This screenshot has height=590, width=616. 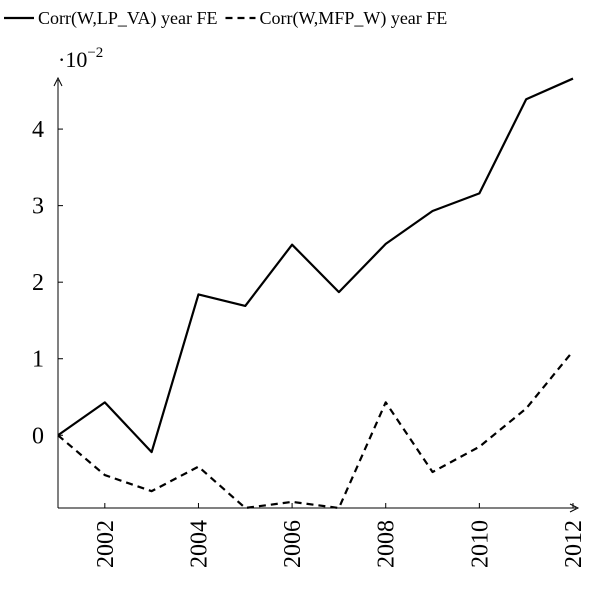 What do you see at coordinates (199, 544) in the screenshot?
I see `x-tick-label: 2004` at bounding box center [199, 544].